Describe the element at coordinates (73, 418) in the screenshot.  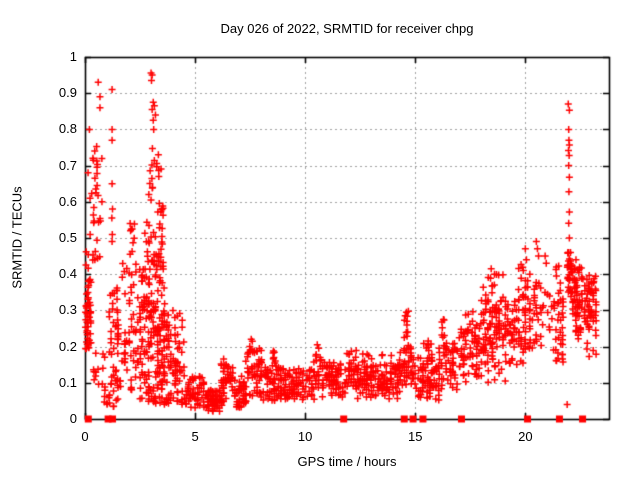
I see `y-tick-label: 0` at that location.